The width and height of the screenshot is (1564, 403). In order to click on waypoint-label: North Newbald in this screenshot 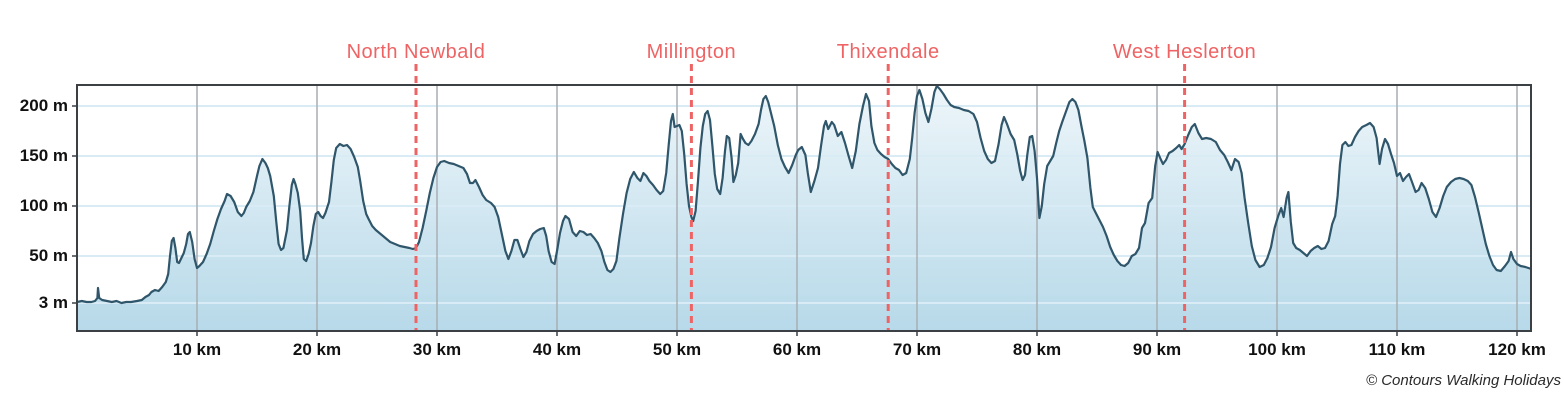, I will do `click(416, 52)`.